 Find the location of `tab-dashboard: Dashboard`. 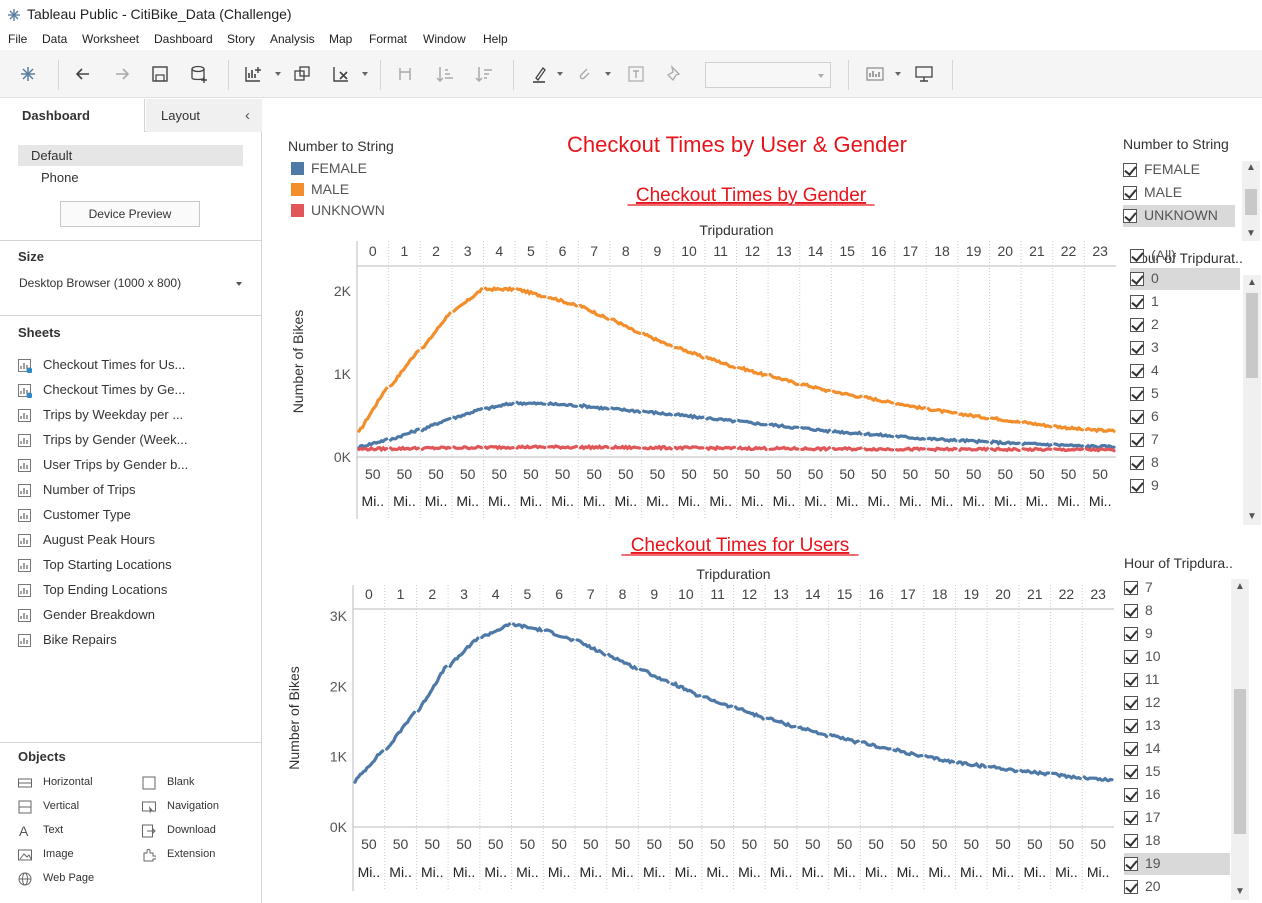

tab-dashboard: Dashboard is located at coordinates (72, 115).